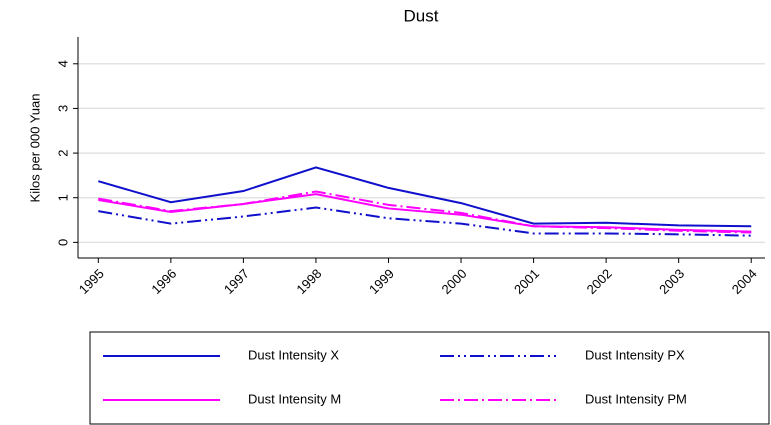  What do you see at coordinates (62, 63) in the screenshot?
I see `y-tick-label: 4` at bounding box center [62, 63].